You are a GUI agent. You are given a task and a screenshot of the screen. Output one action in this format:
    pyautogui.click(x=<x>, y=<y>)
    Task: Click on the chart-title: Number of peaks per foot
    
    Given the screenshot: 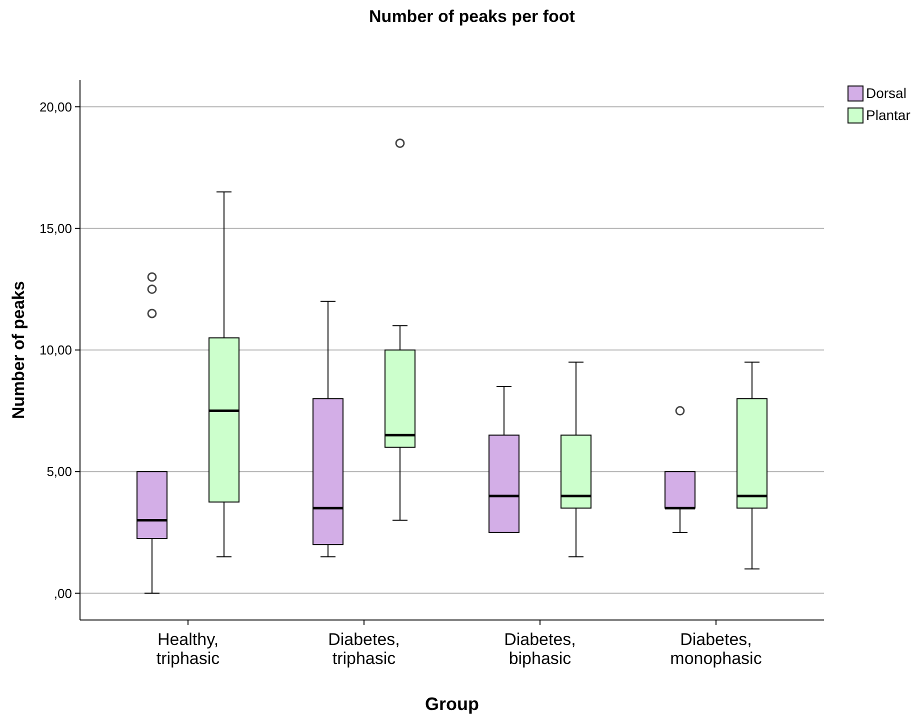 What is the action you would take?
    pyautogui.click(x=472, y=16)
    